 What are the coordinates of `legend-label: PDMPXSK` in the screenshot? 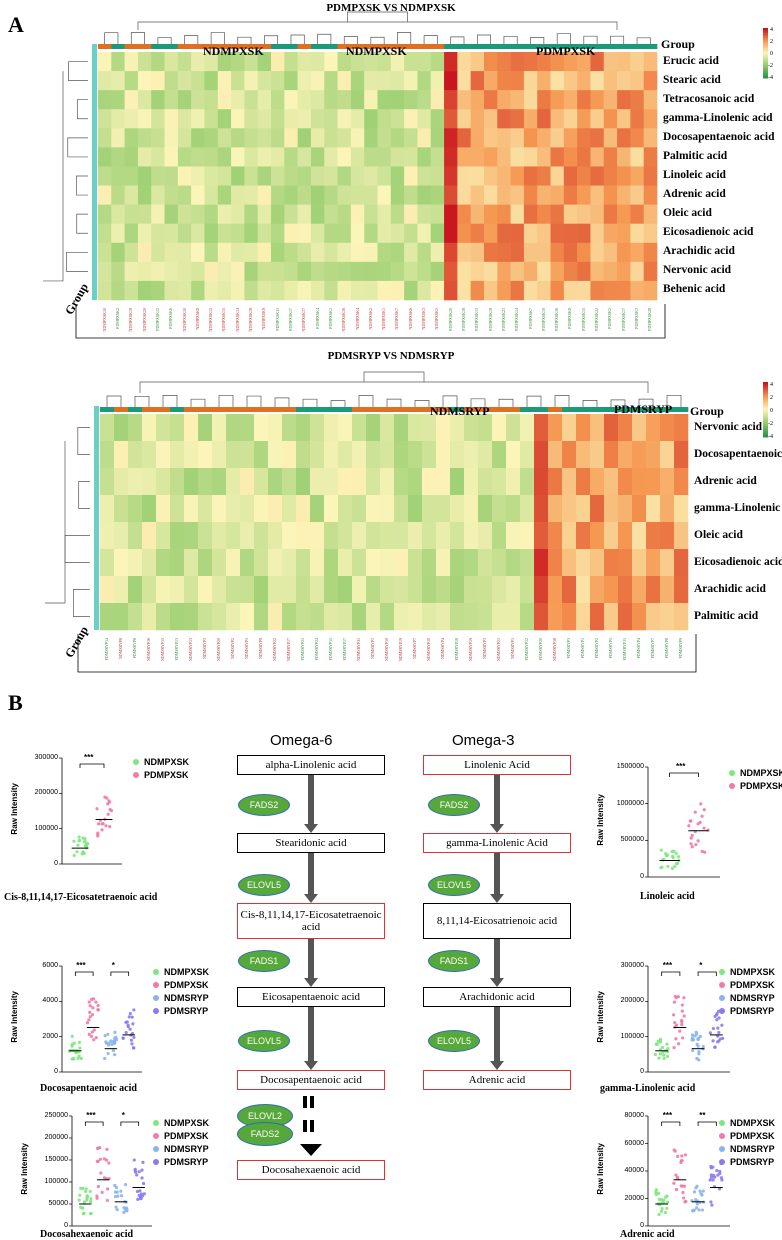 It's located at (761, 786).